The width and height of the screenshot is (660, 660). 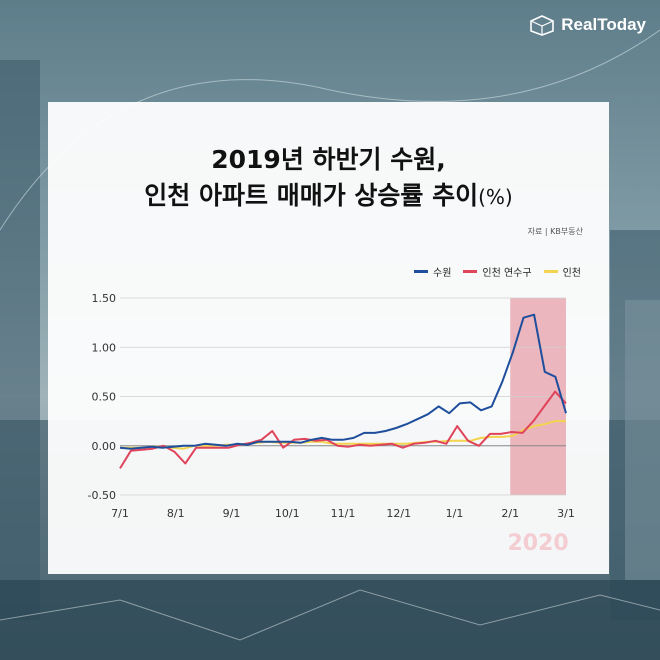 I want to click on x-tick-label: 8/1, so click(x=176, y=513).